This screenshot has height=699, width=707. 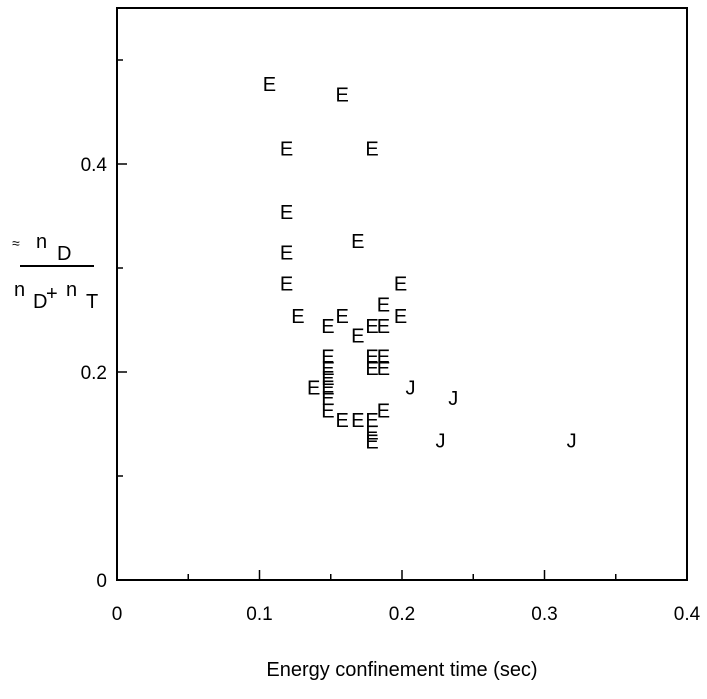 What do you see at coordinates (544, 614) in the screenshot?
I see `x-tick-label: 0.3` at bounding box center [544, 614].